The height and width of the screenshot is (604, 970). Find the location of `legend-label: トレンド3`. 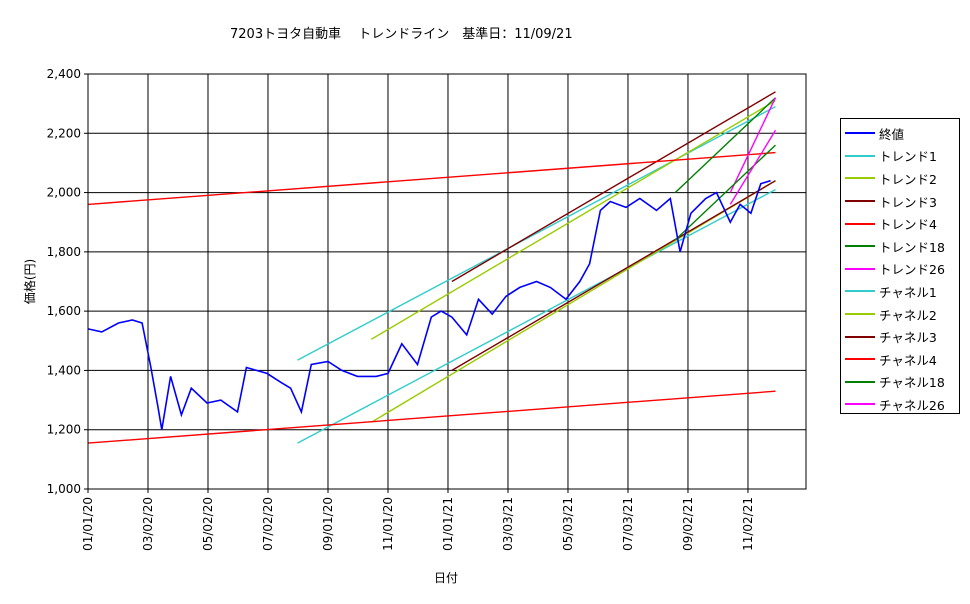

legend-label: トレンド3 is located at coordinates (908, 202).